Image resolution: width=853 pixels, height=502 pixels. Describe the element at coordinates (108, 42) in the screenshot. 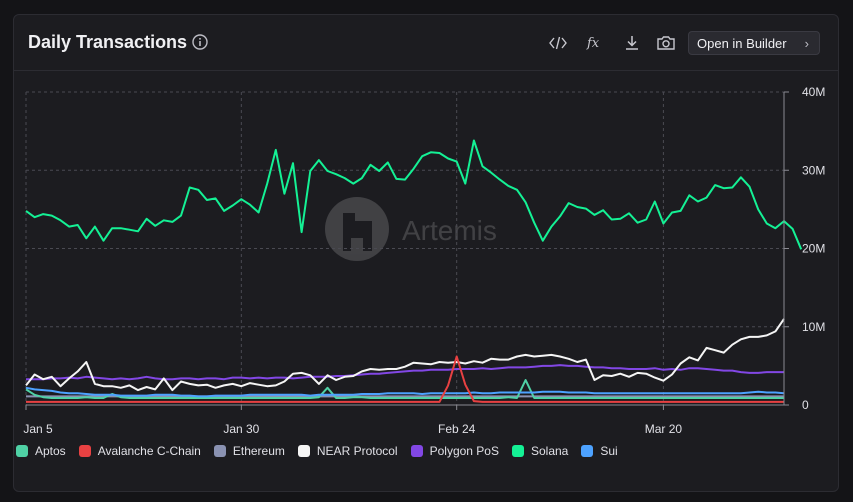

I see `chart-title: Daily Transactions` at that location.